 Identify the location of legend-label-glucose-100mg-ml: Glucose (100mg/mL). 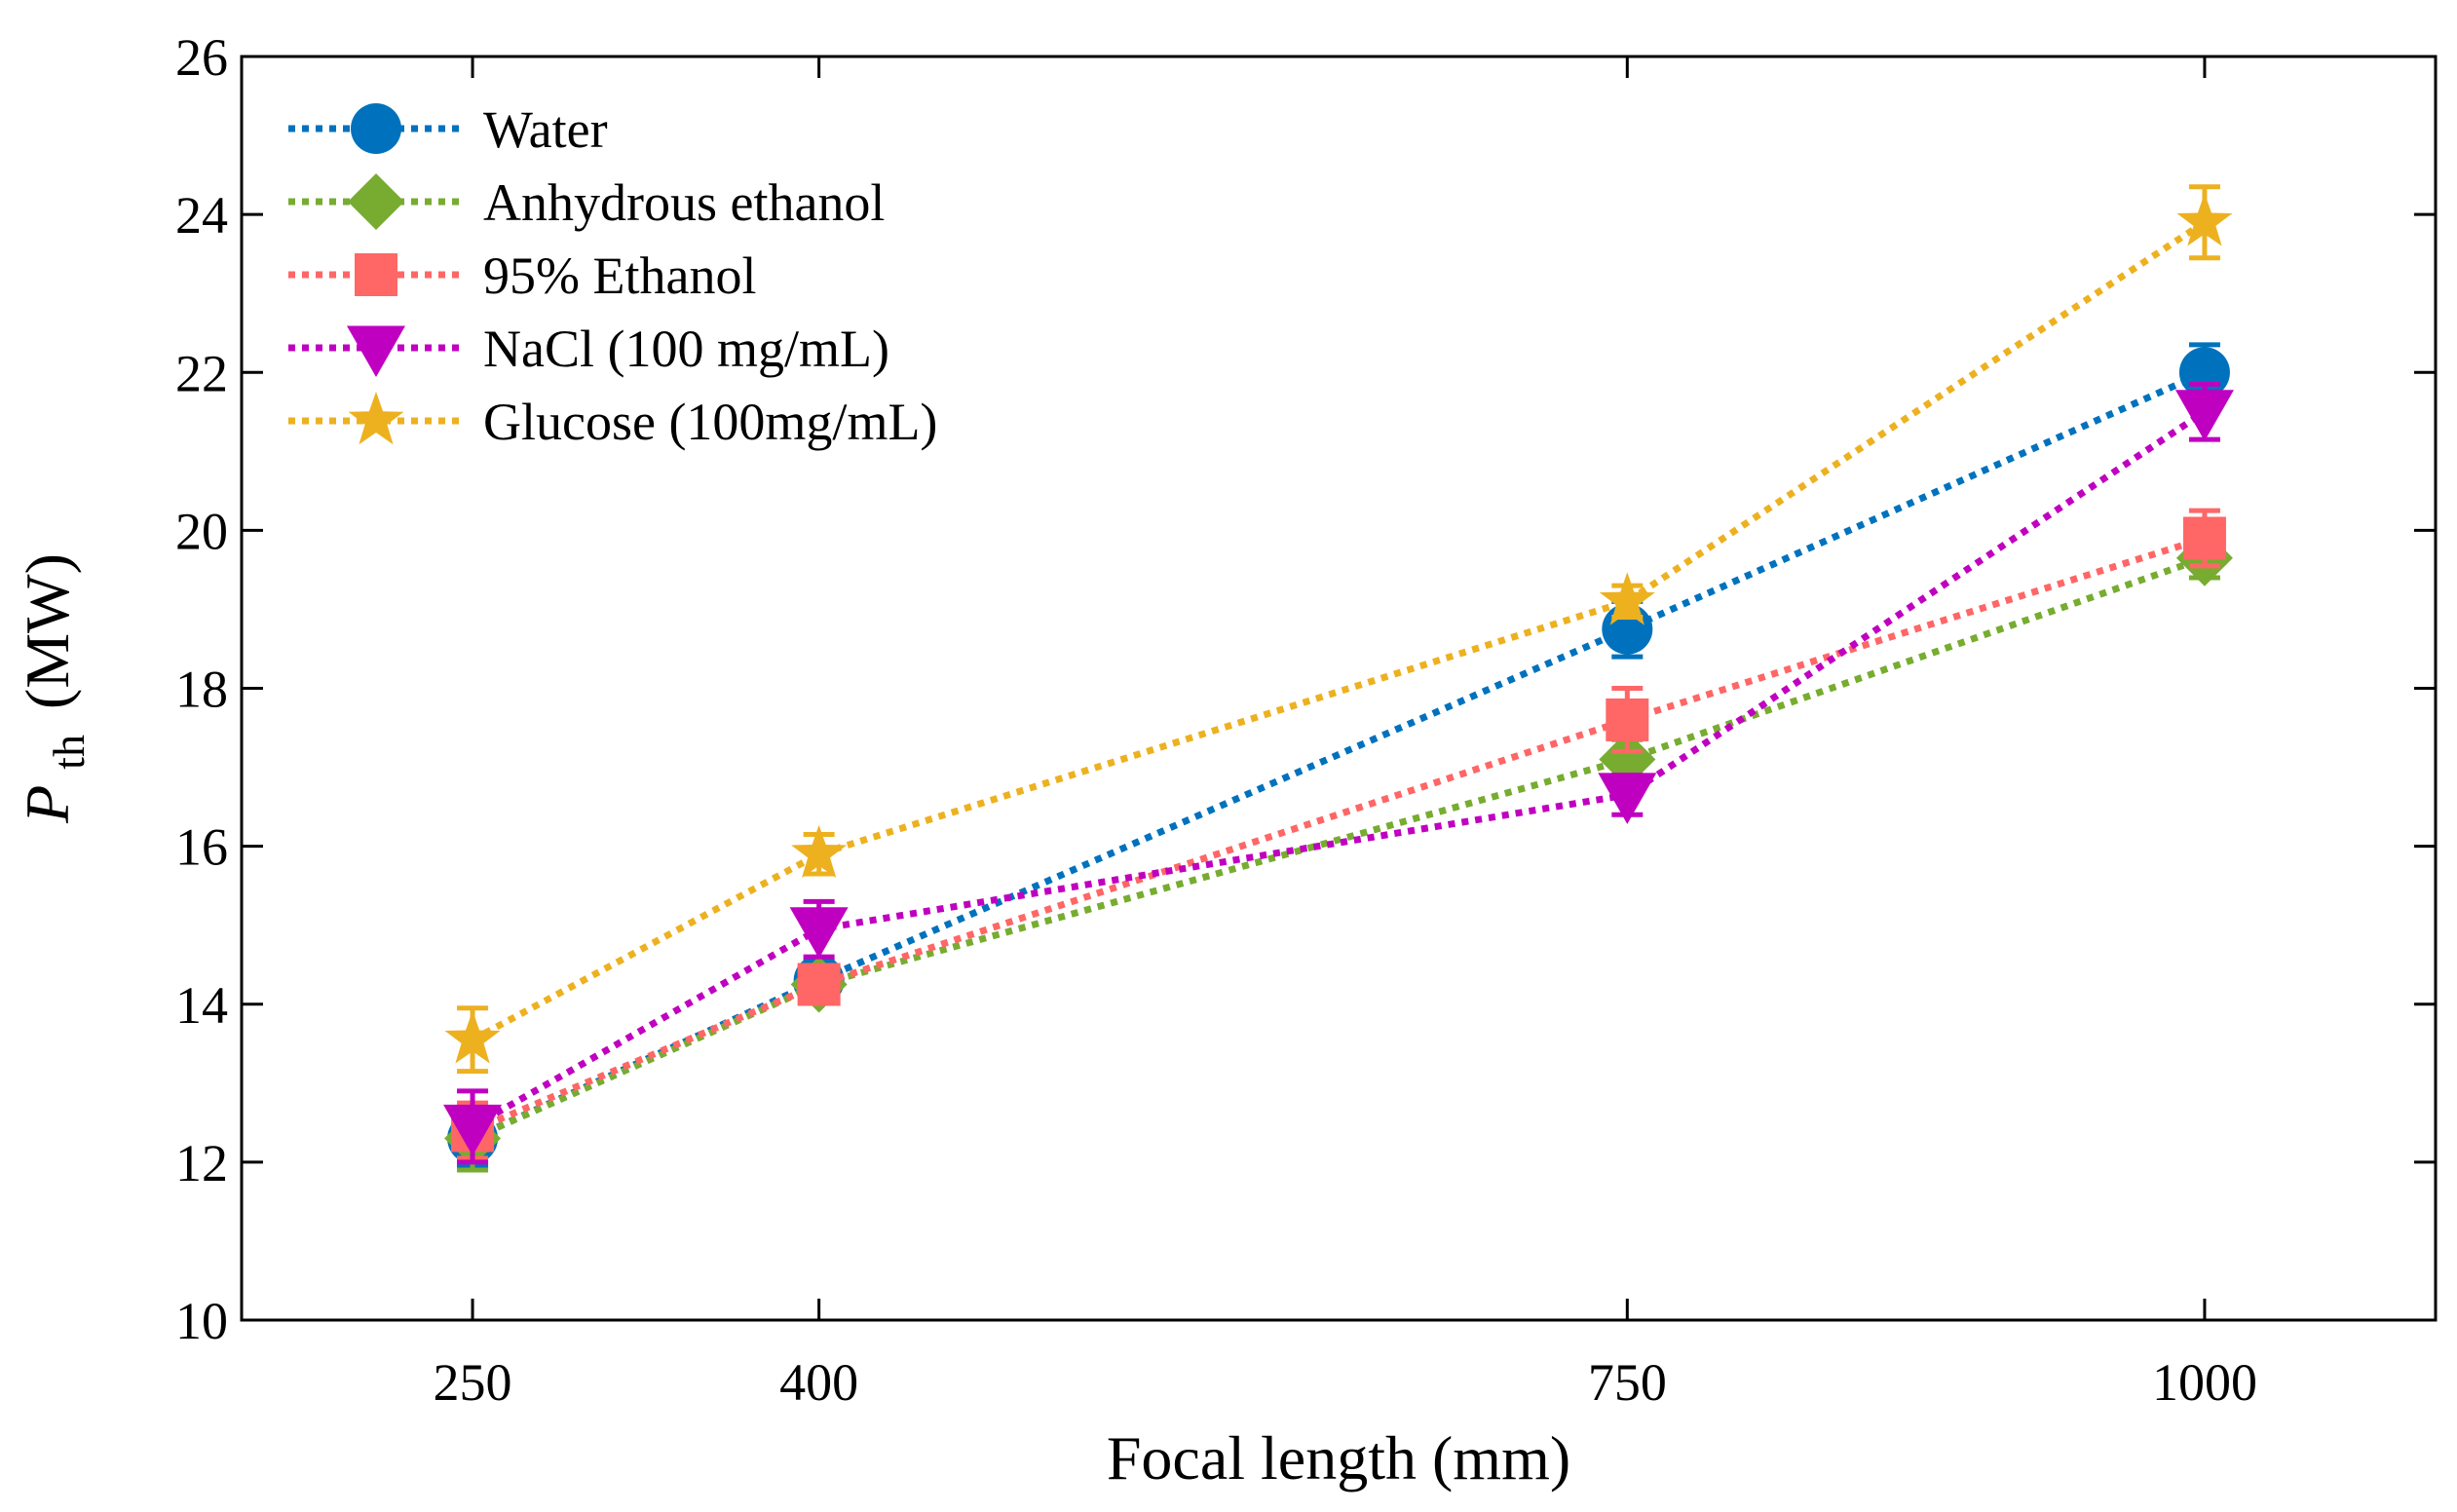
(710, 422).